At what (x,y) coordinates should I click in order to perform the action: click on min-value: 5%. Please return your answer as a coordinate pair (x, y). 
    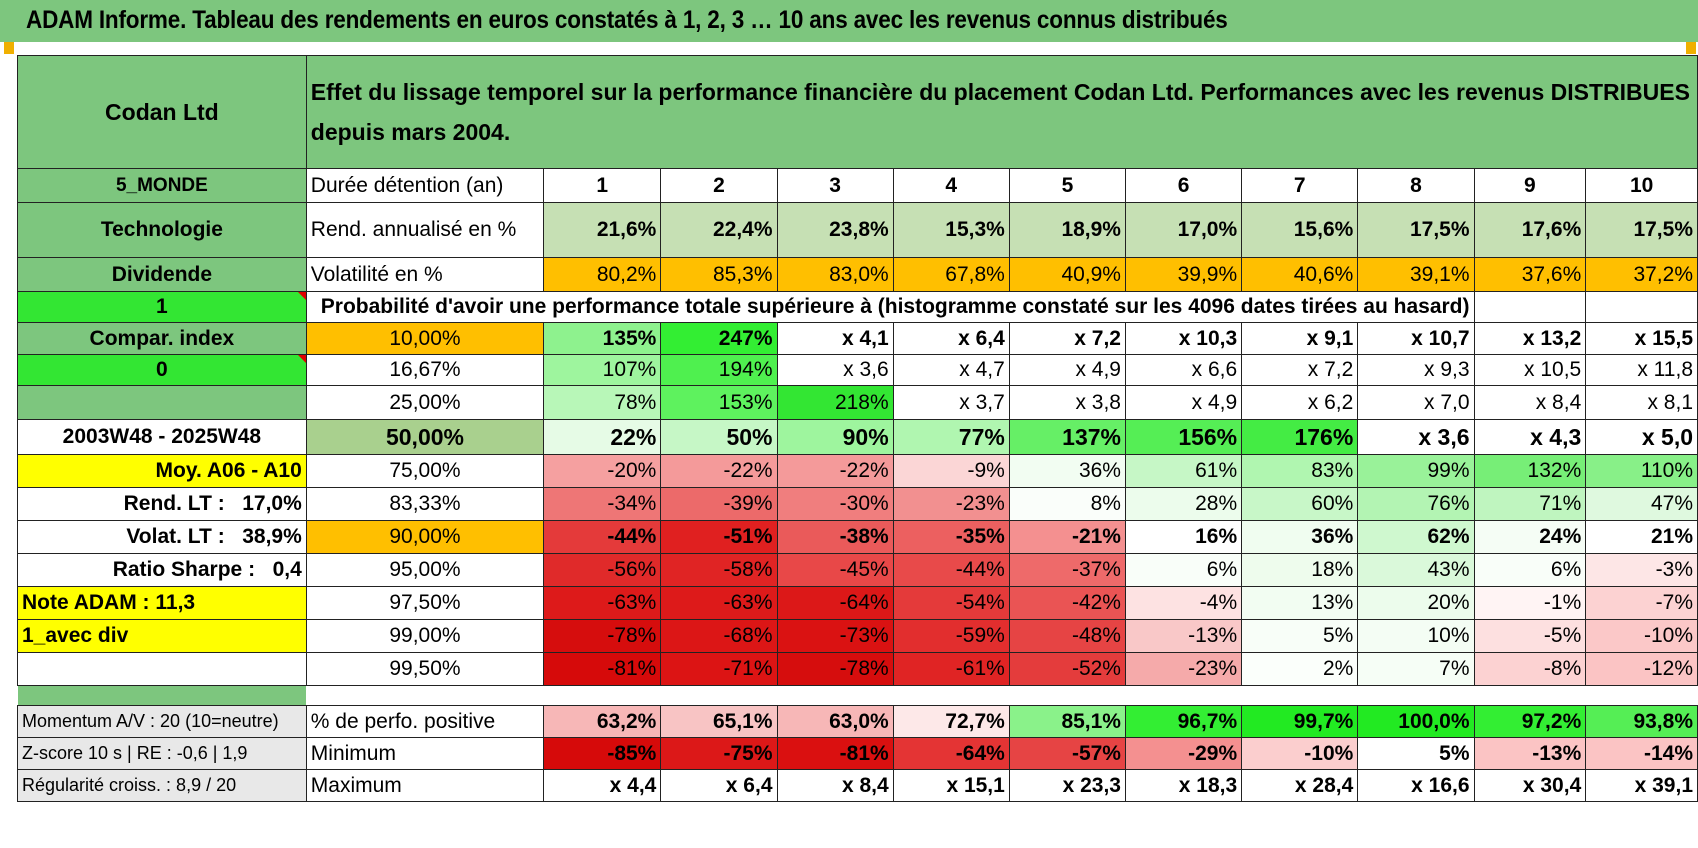
    Looking at the image, I should click on (1416, 753).